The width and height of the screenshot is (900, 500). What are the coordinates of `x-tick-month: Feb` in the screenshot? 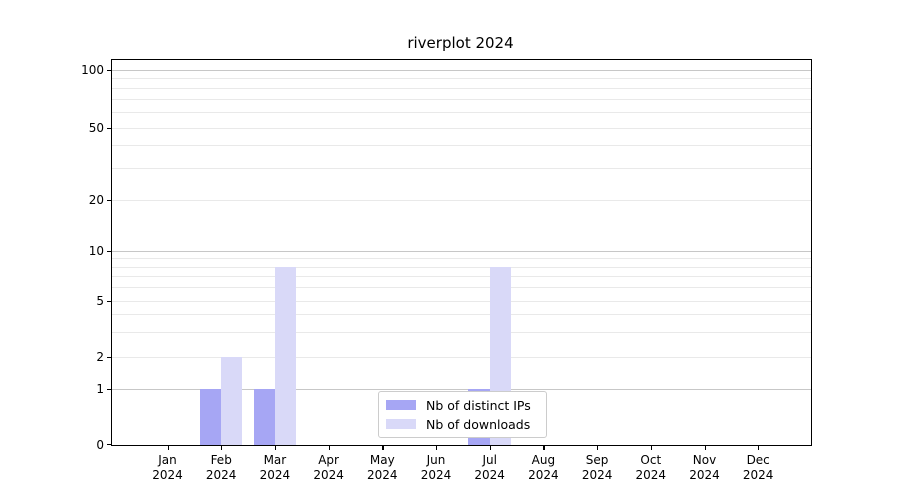 It's located at (221, 460).